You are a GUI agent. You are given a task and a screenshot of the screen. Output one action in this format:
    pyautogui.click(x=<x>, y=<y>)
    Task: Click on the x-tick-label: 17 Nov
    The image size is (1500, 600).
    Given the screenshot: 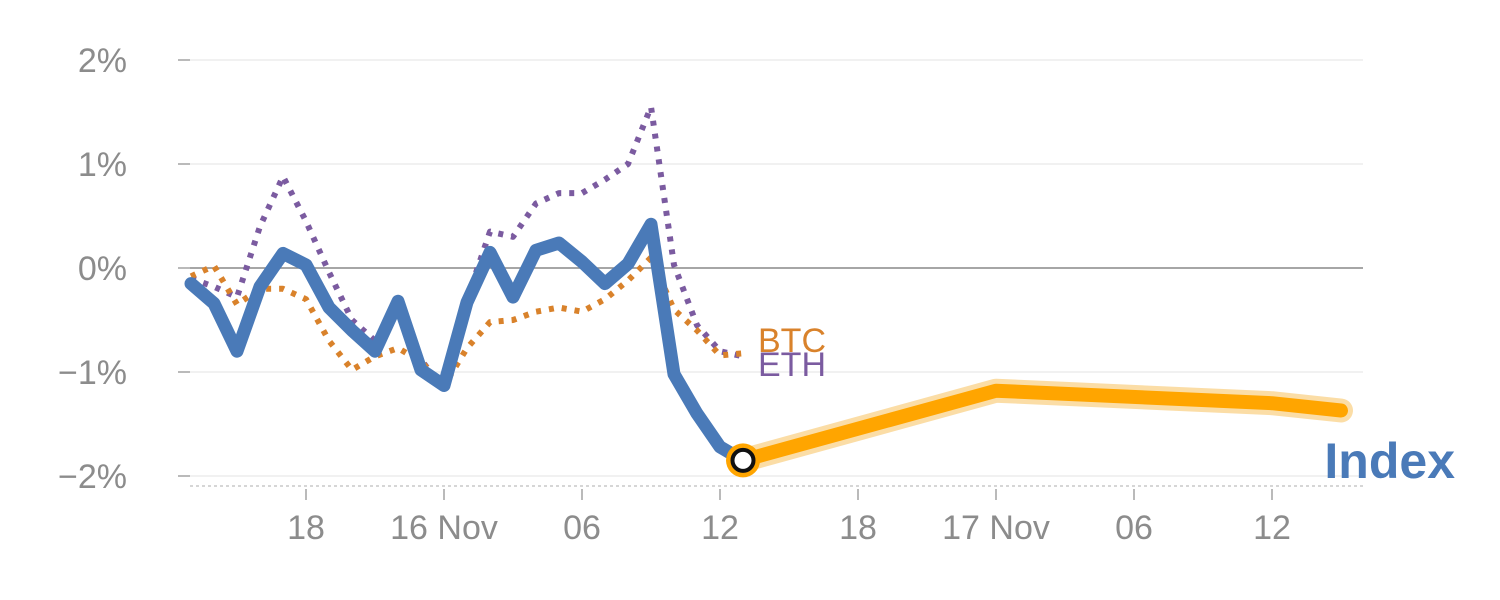 What is the action you would take?
    pyautogui.click(x=996, y=528)
    